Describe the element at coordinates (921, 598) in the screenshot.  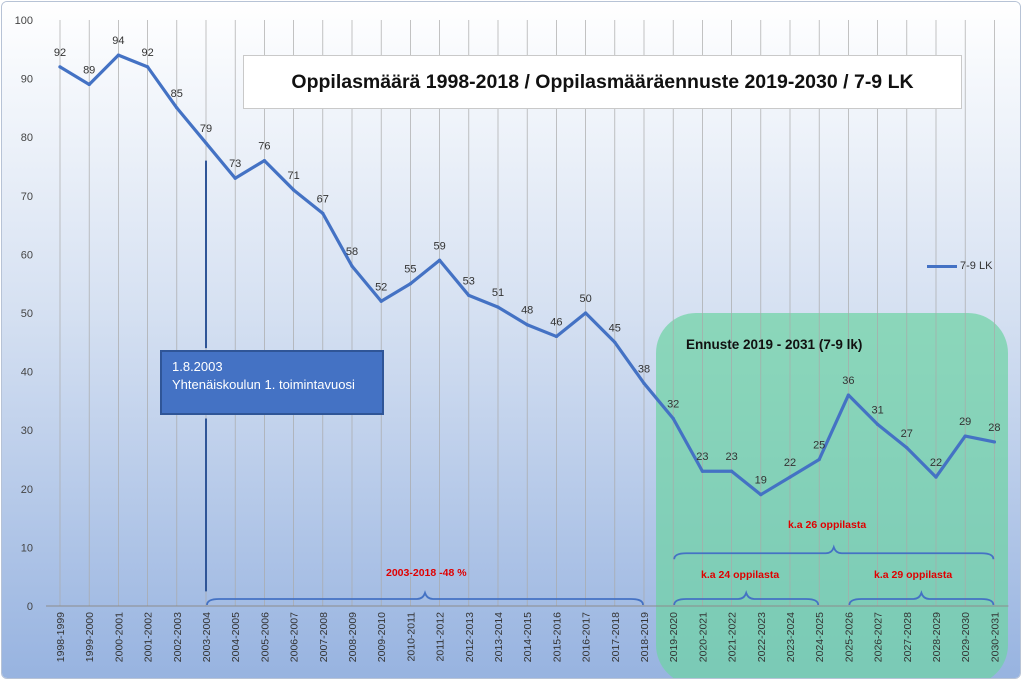
I see `brace-forecast-second` at that location.